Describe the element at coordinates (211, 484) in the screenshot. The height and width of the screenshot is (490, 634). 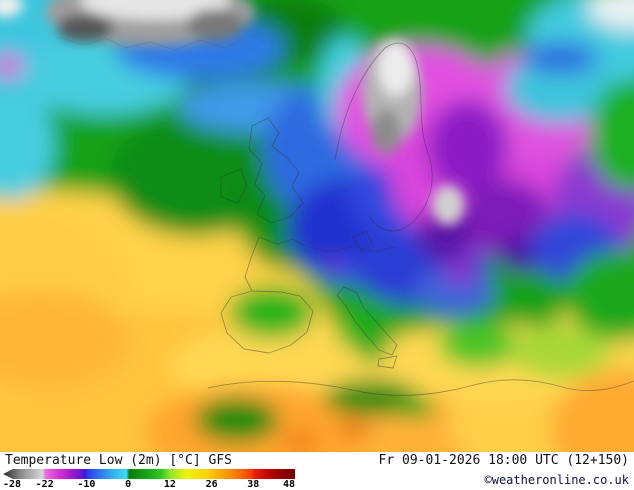
I see `legend-tick: 26` at that location.